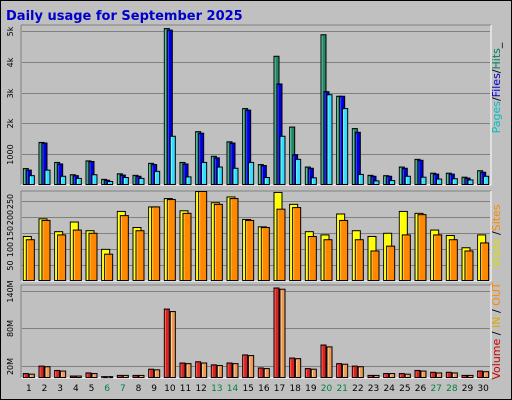  Describe the element at coordinates (10, 366) in the screenshot. I see `volume-in-out-ytick-label: 20M` at that location.